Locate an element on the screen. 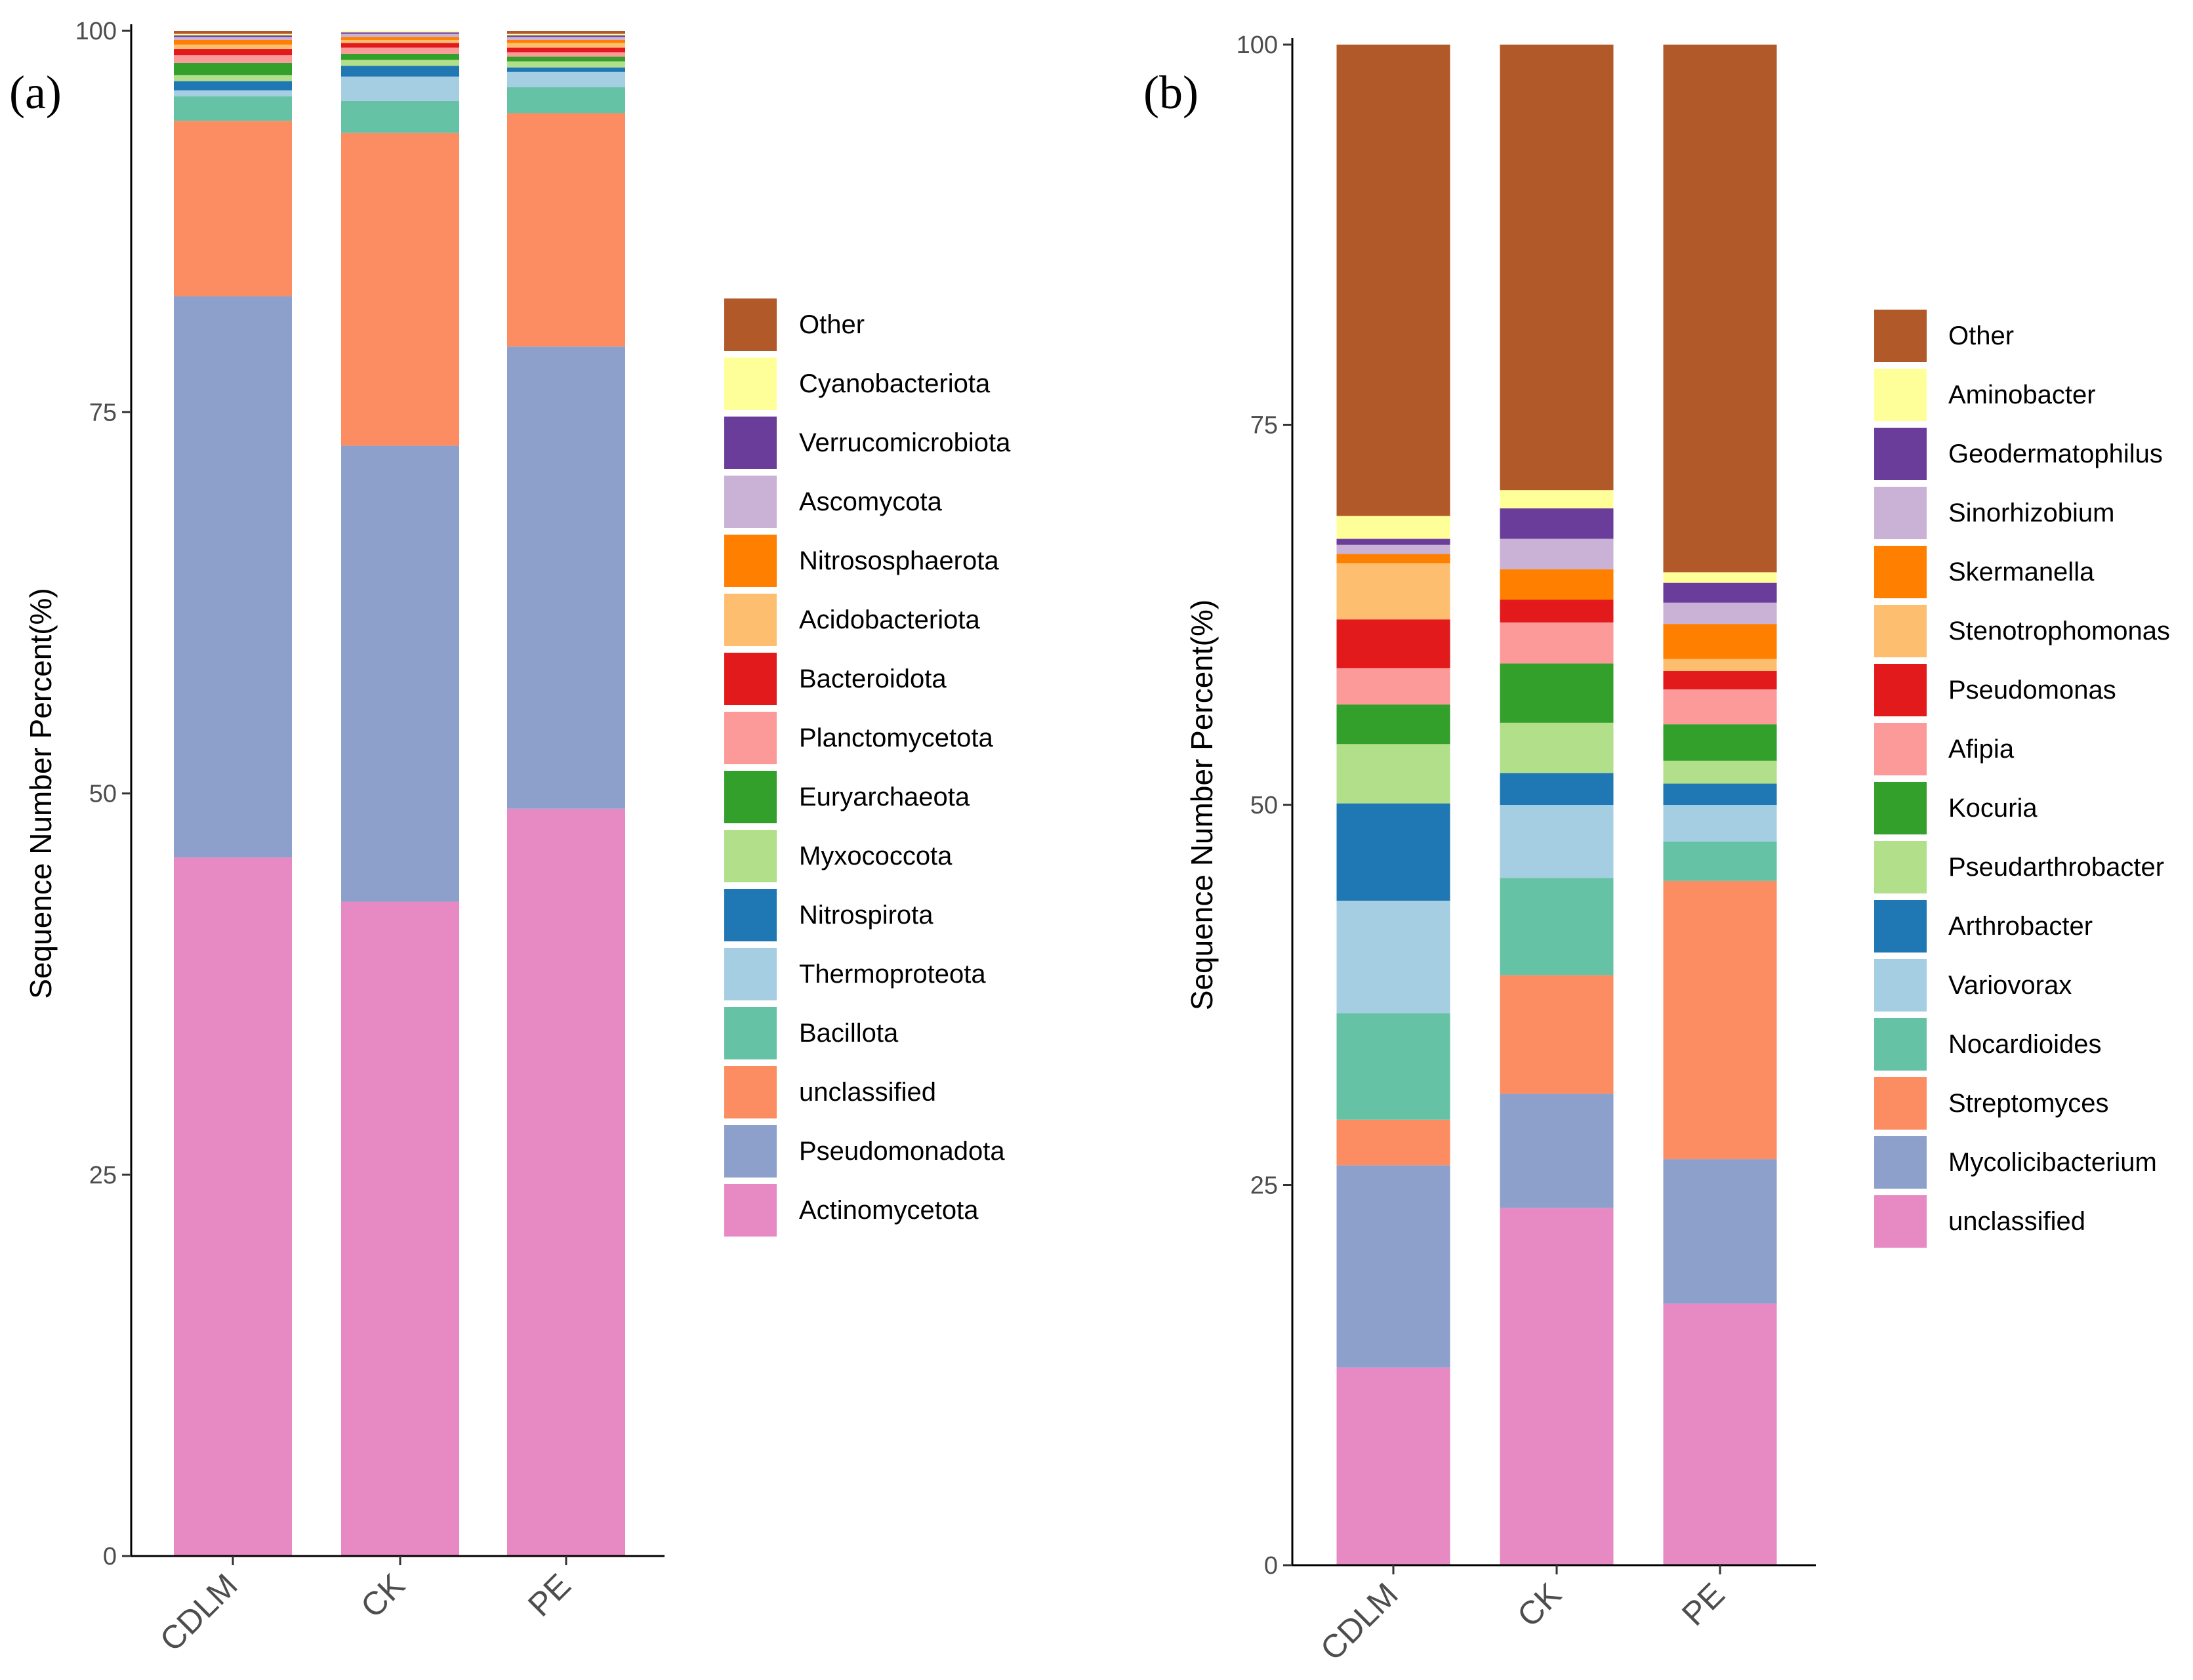 Image resolution: width=2193 pixels, height=1680 pixels. bar-segment-verrucomicrobiota is located at coordinates (566, 36).